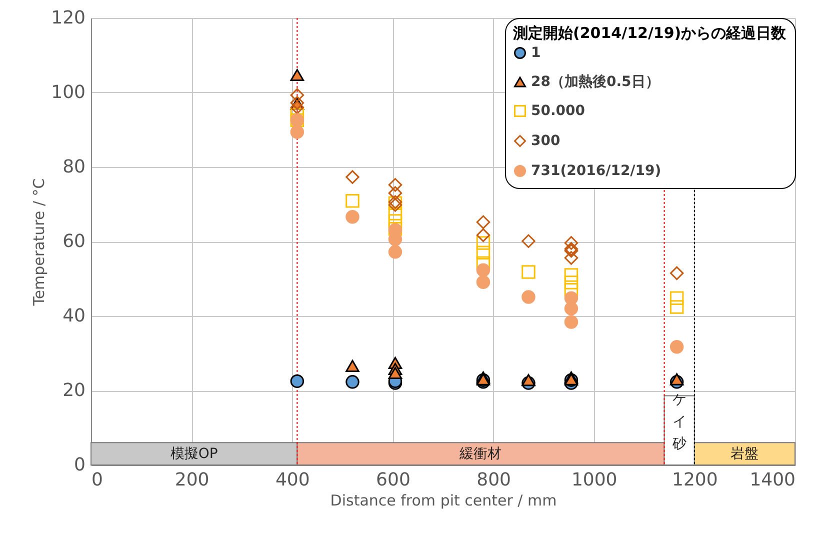  I want to click on legend-label: 731(2016/12/19), so click(596, 171).